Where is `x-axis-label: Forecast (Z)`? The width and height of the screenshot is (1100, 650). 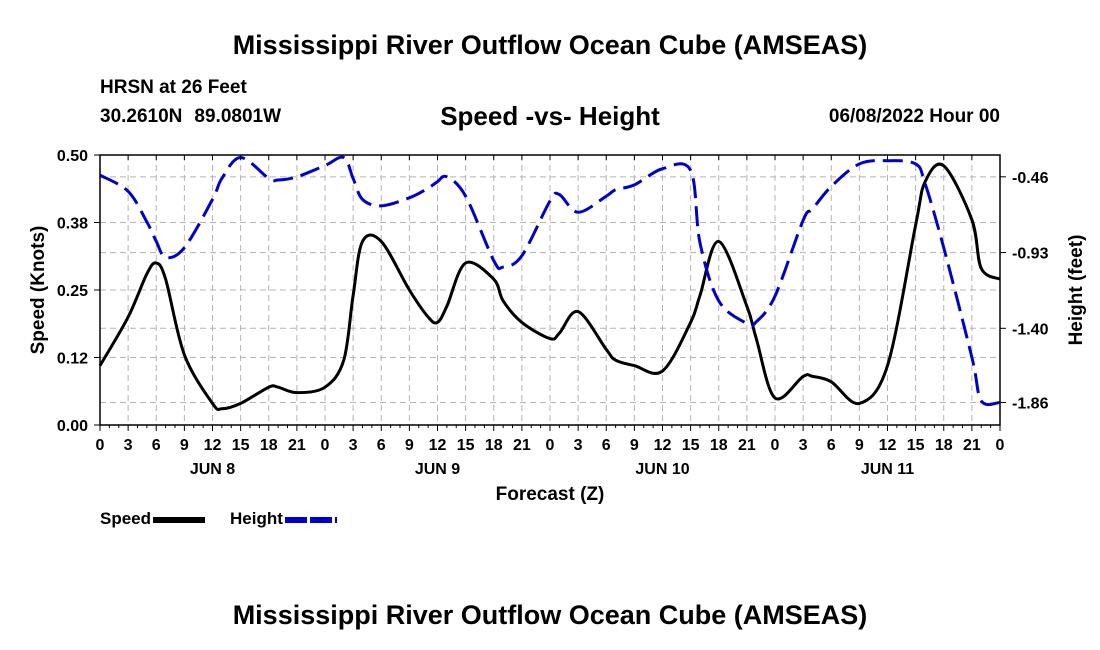
x-axis-label: Forecast (Z) is located at coordinates (550, 494).